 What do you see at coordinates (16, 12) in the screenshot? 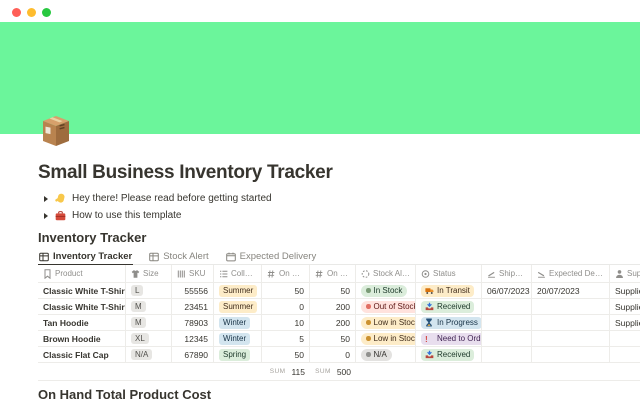
I see `close-window-button` at bounding box center [16, 12].